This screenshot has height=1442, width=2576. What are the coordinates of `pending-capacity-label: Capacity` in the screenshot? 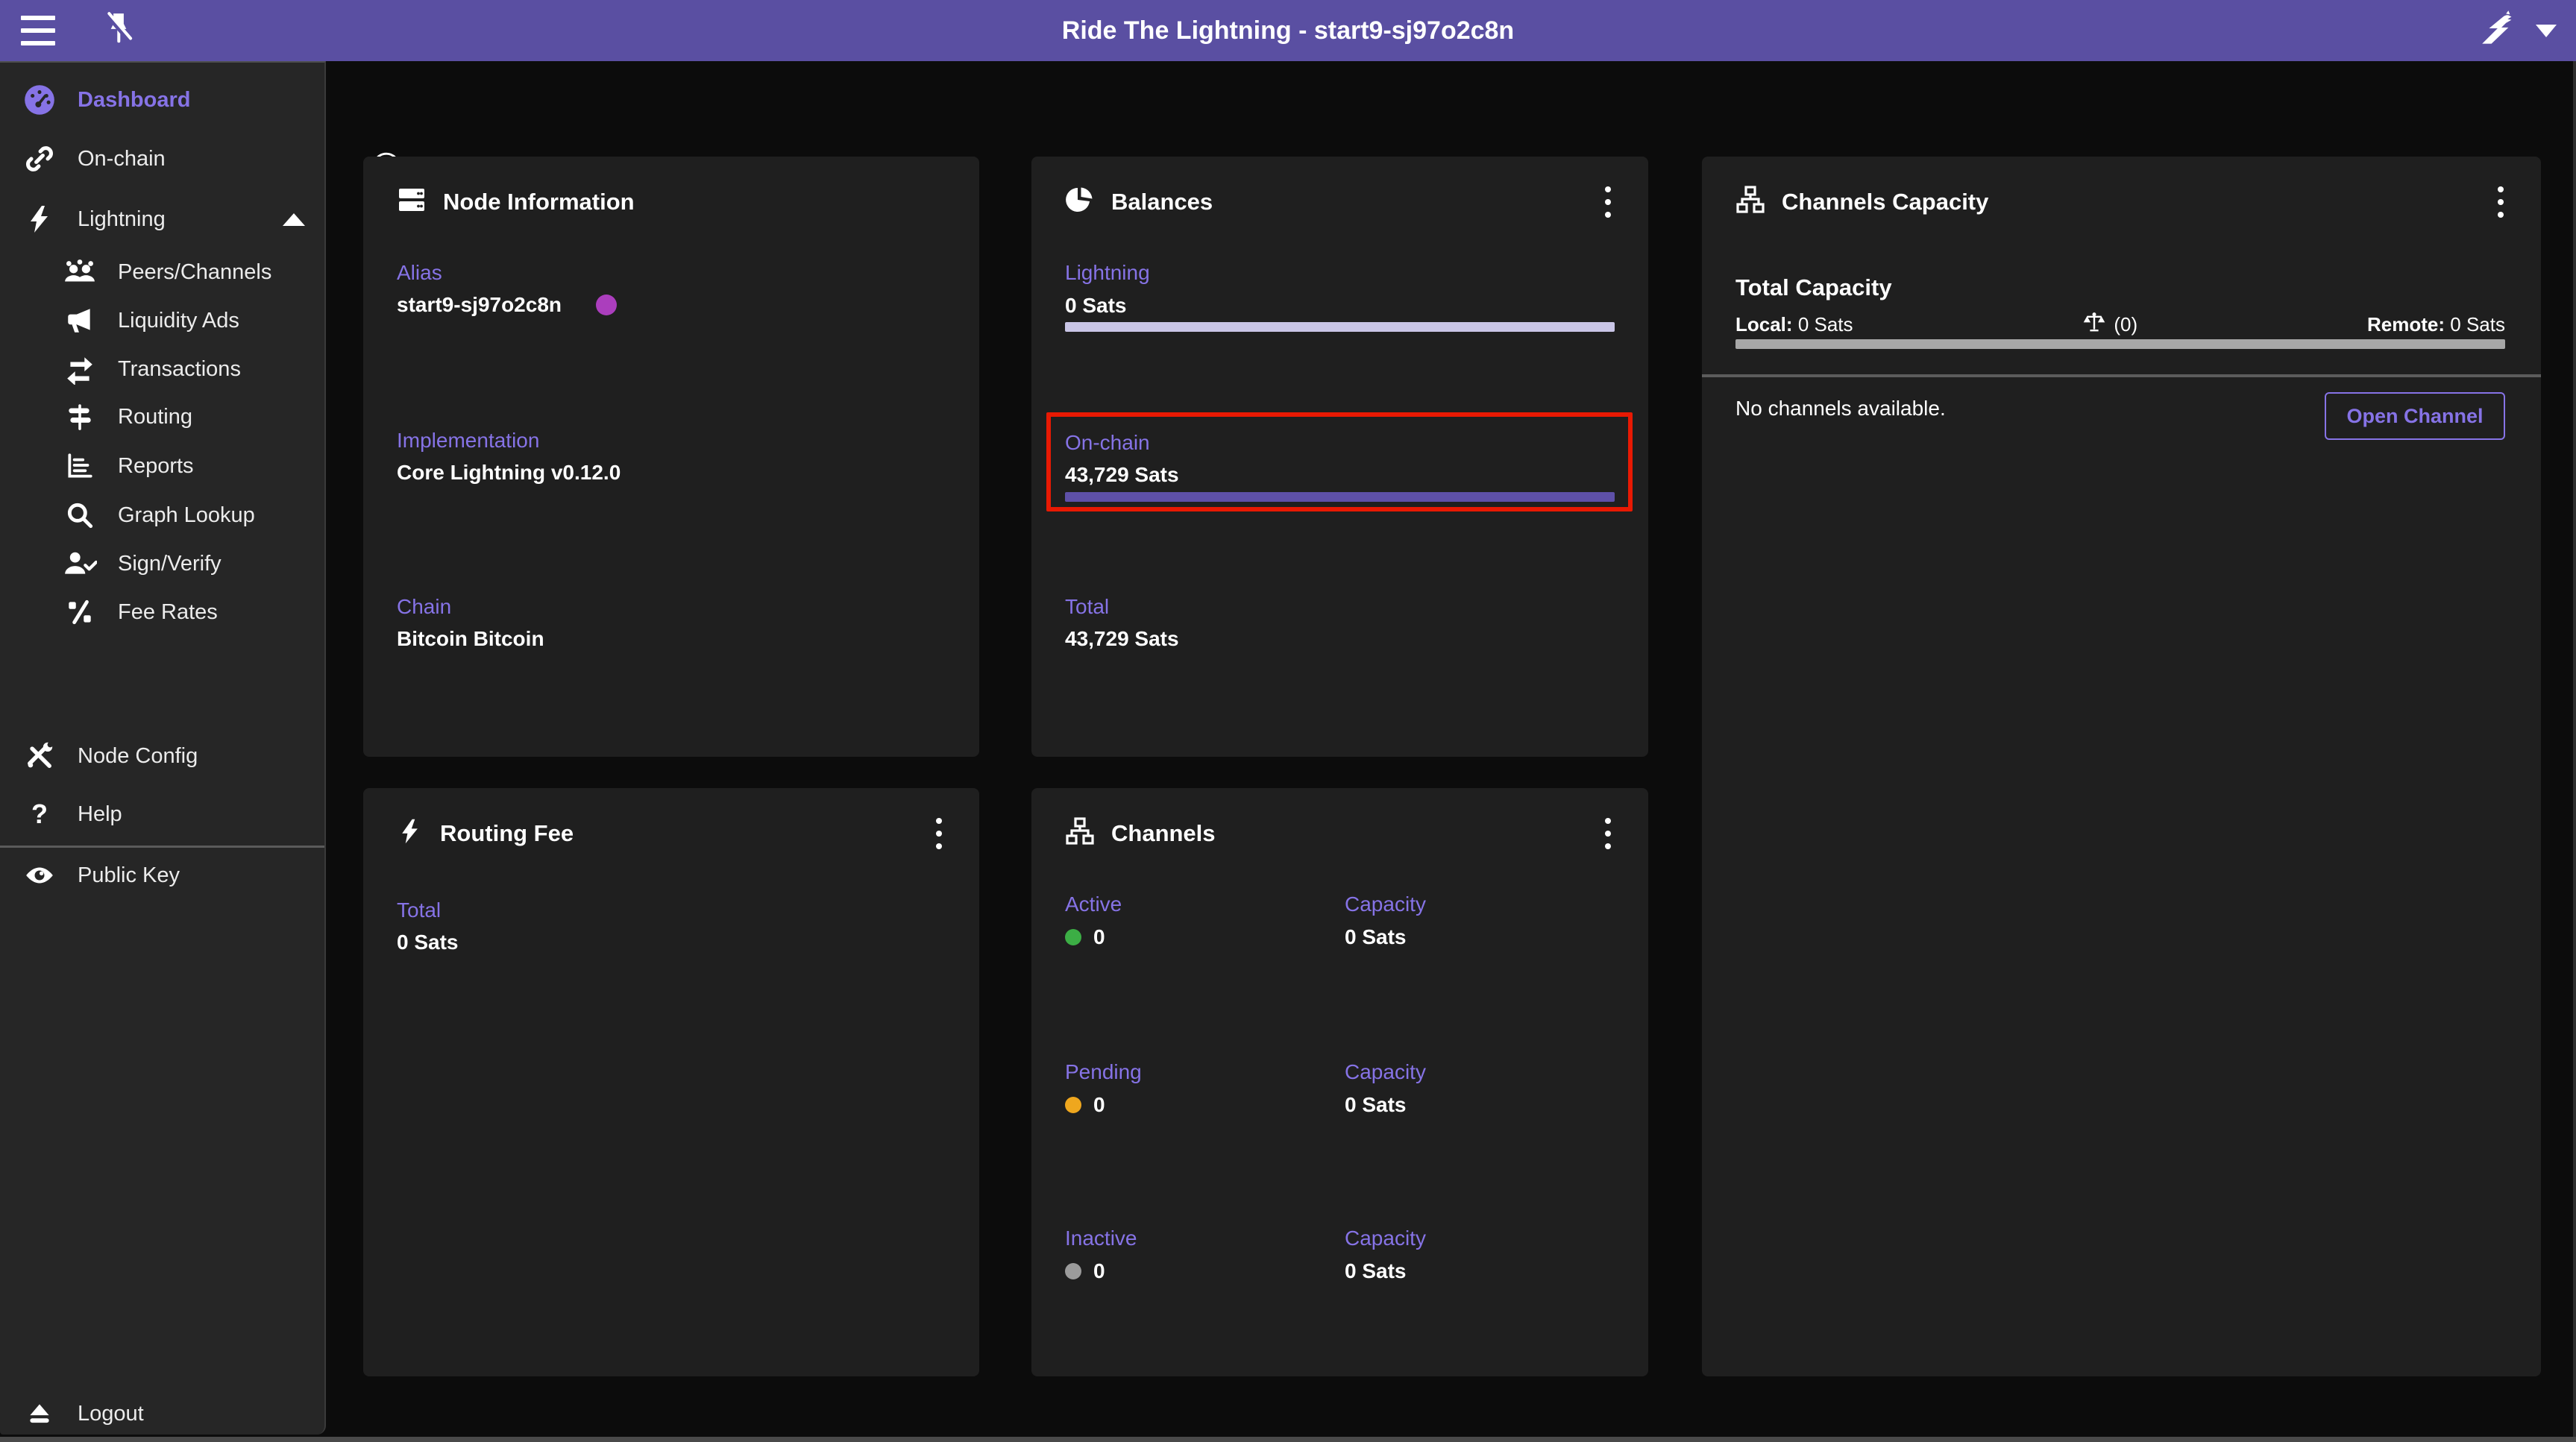 It's located at (1386, 1071).